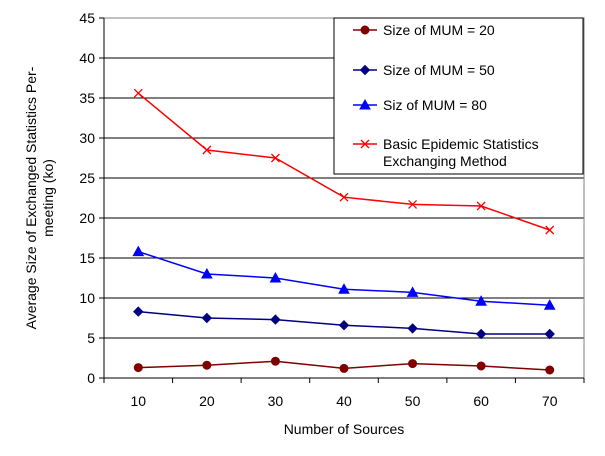 This screenshot has width=605, height=456. I want to click on legend-entry-1: Size of MUM = 50, so click(424, 70).